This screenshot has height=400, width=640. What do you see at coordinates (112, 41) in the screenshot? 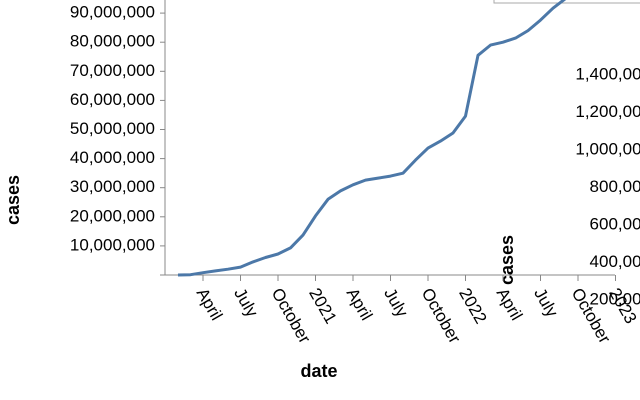
I see `y-tick-label: 80,000,000` at bounding box center [112, 41].